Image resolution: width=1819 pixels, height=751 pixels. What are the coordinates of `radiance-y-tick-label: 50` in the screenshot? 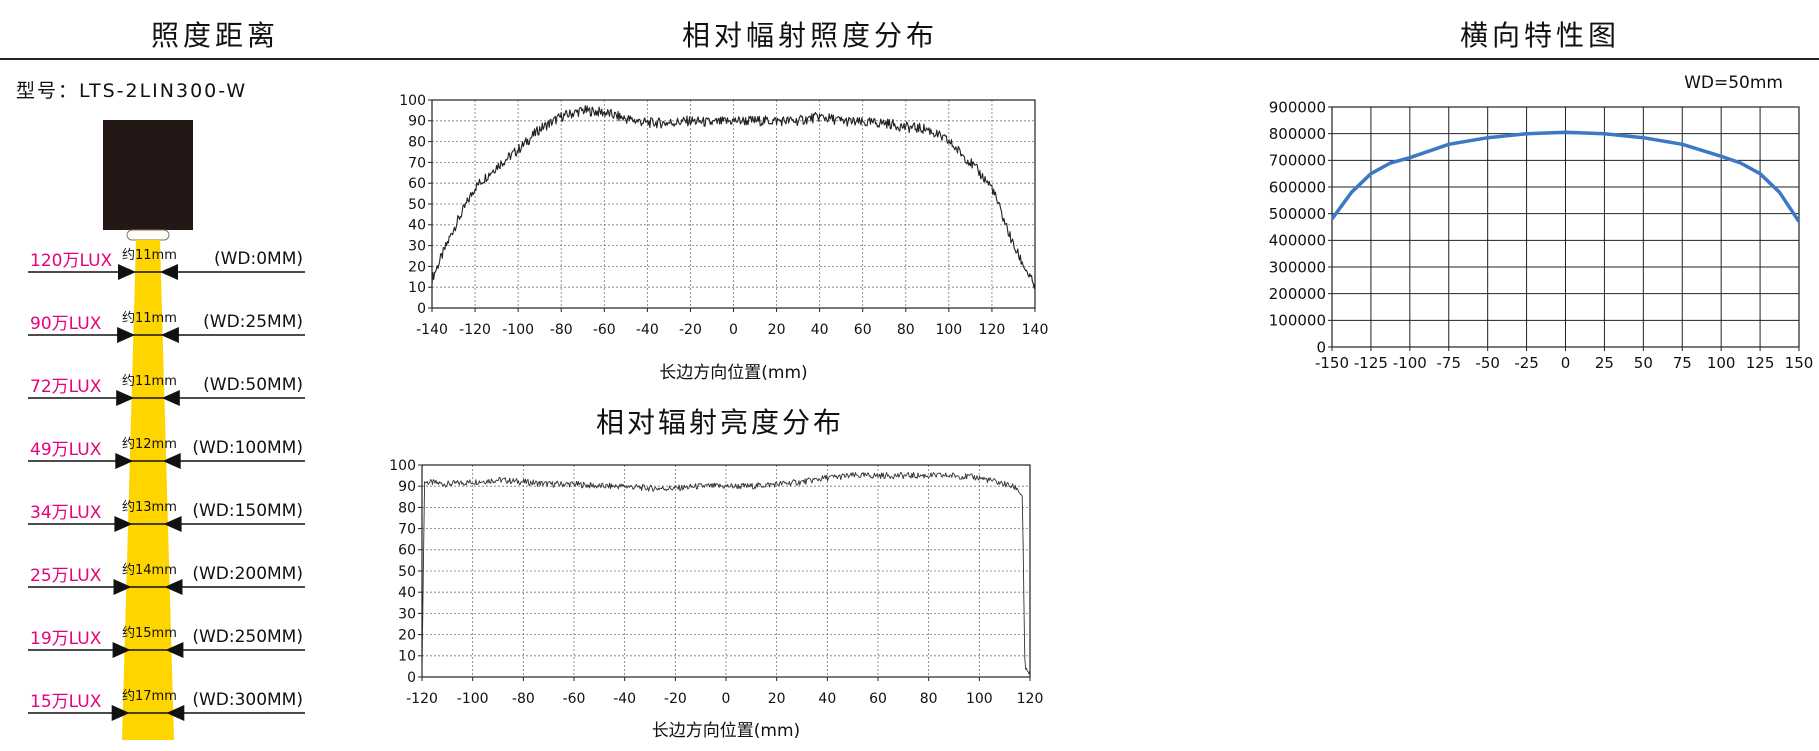 It's located at (407, 572).